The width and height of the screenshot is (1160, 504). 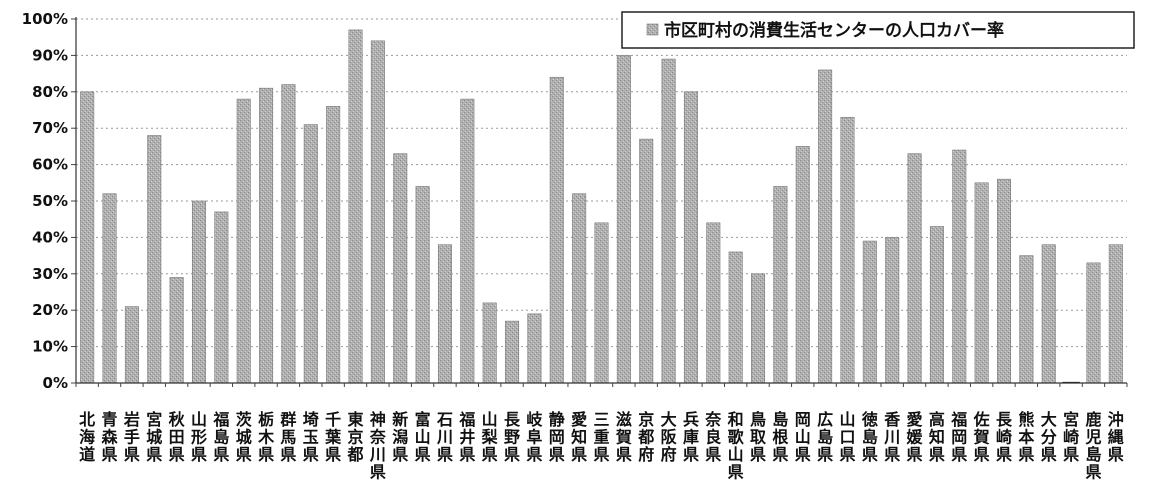 I want to click on x-tick-label: 兵庫県, so click(x=691, y=437).